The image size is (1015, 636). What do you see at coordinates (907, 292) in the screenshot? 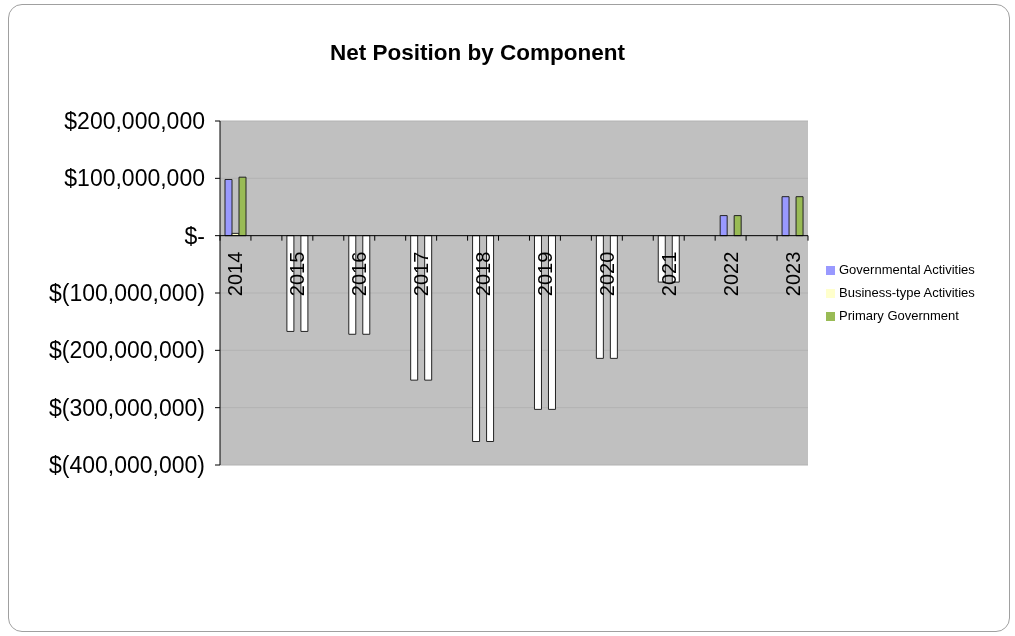
I see `legend-label: Business-type Activities` at bounding box center [907, 292].